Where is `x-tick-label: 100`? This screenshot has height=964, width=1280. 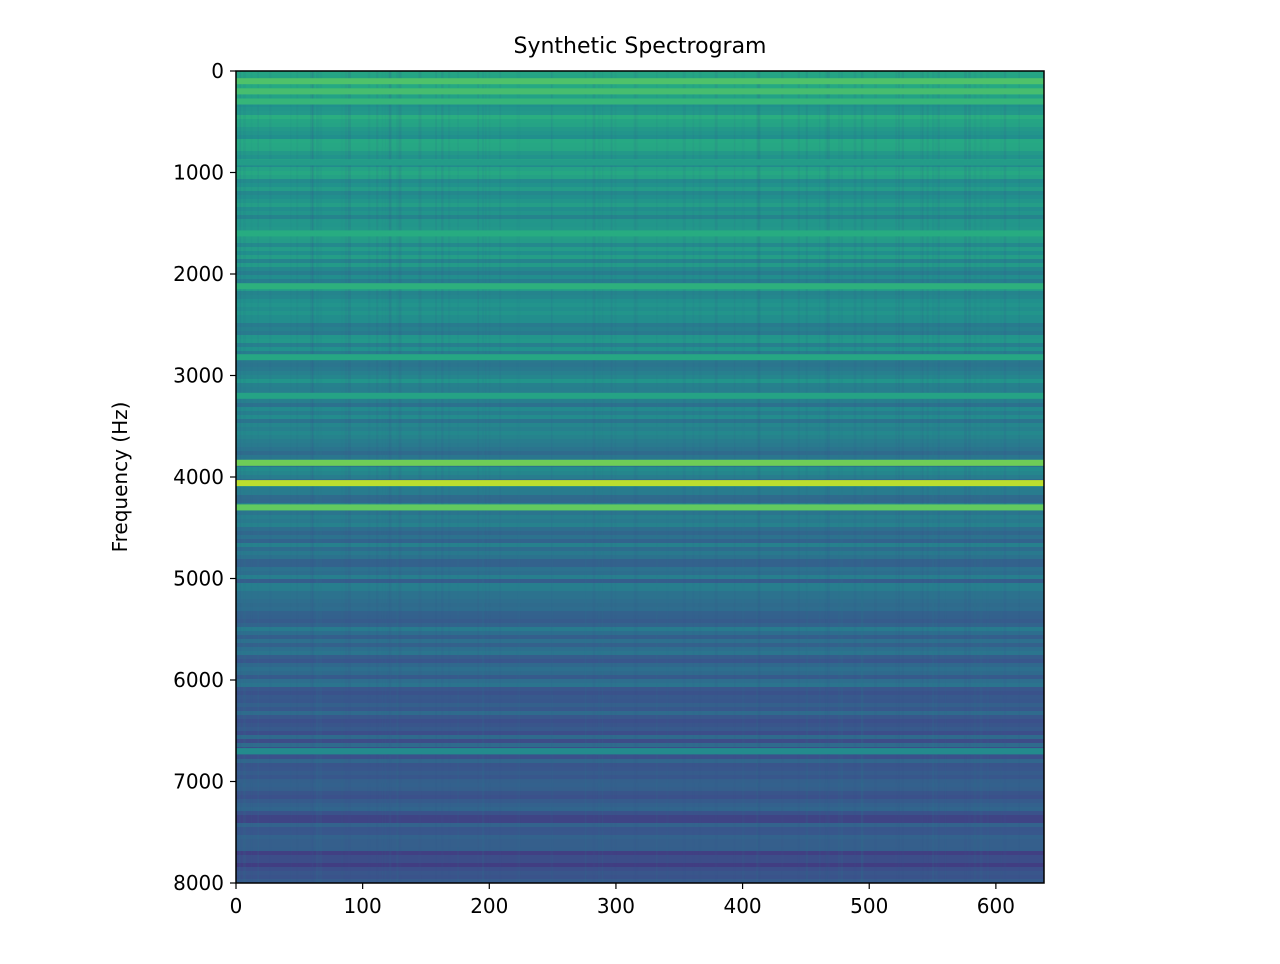 x-tick-label: 100 is located at coordinates (363, 906).